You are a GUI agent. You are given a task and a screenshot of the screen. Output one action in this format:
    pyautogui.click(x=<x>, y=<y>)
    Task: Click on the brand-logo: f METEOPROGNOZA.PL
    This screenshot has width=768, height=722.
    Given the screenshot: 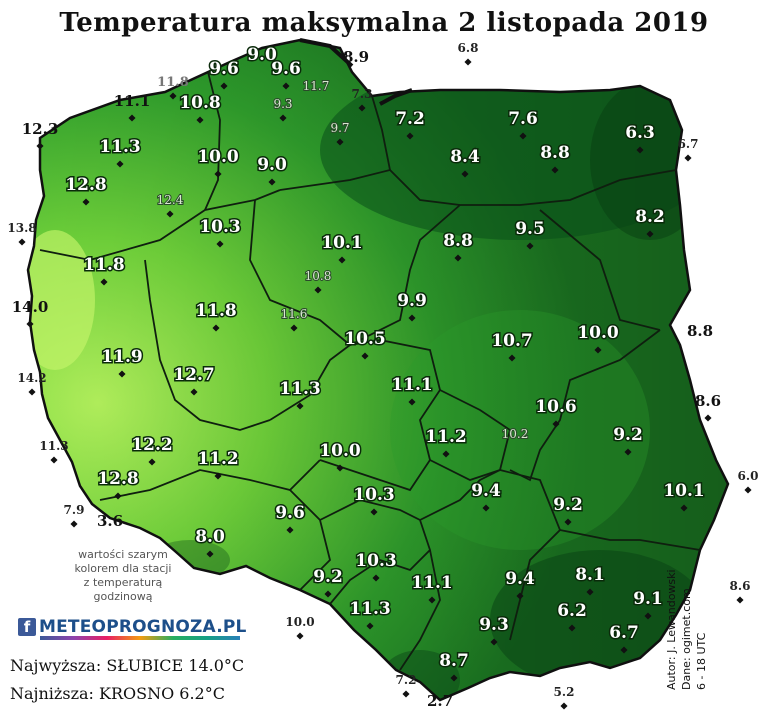 What is the action you would take?
    pyautogui.click(x=132, y=627)
    